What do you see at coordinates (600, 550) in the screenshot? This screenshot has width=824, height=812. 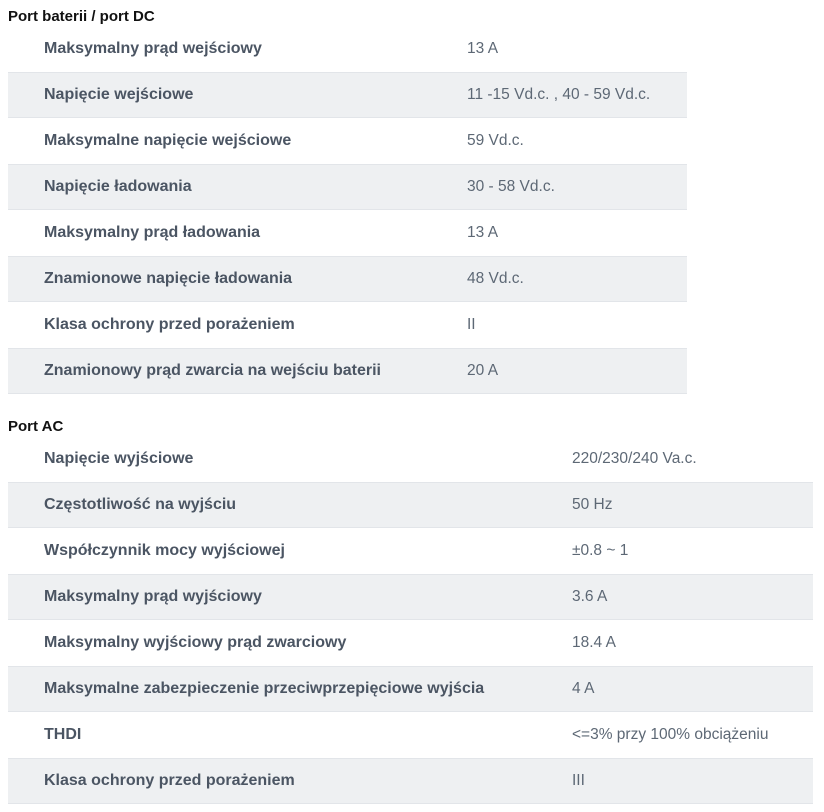 I see `spec-value: ±0.8 ~ 1` at bounding box center [600, 550].